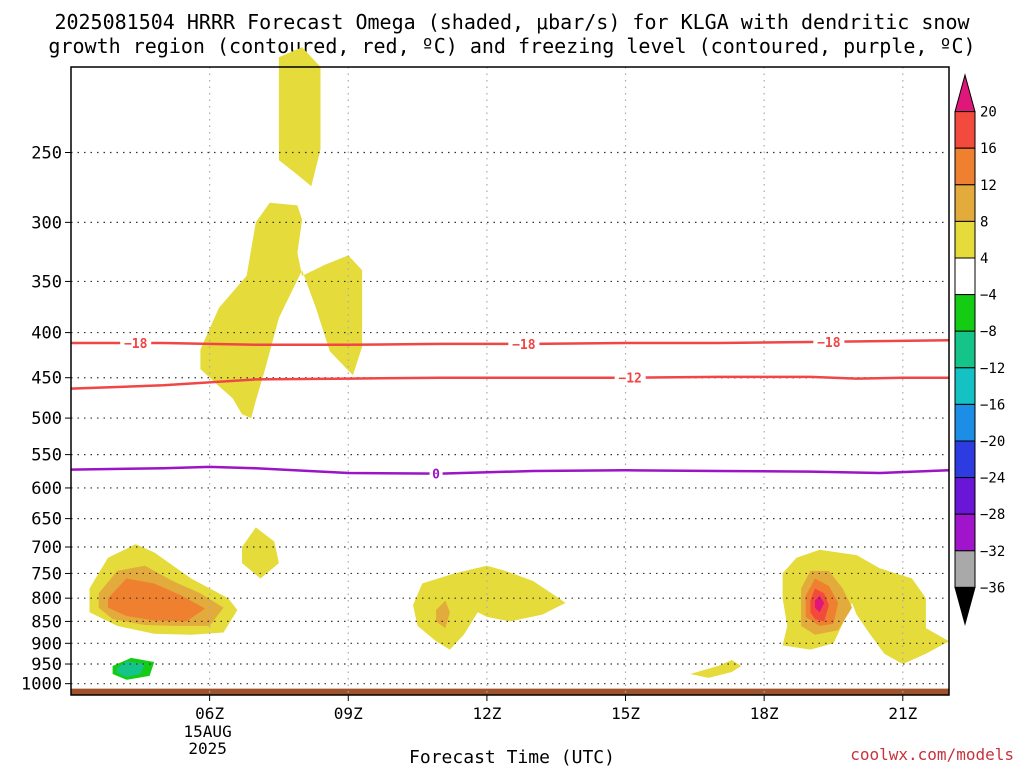 The width and height of the screenshot is (1024, 768). What do you see at coordinates (992, 369) in the screenshot?
I see `colorbar-label: −12` at bounding box center [992, 369].